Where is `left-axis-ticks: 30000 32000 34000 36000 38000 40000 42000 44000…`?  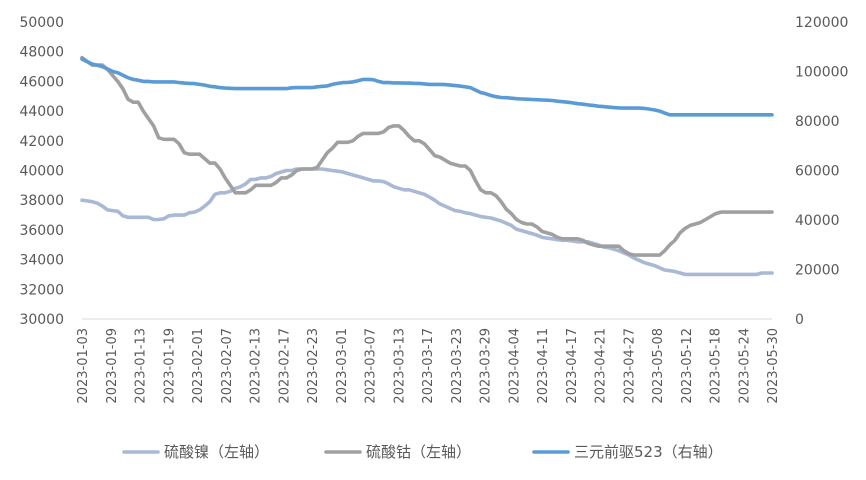 left-axis-ticks: 30000 32000 34000 36000 38000 40000 42000 44000… is located at coordinates (41, 171).